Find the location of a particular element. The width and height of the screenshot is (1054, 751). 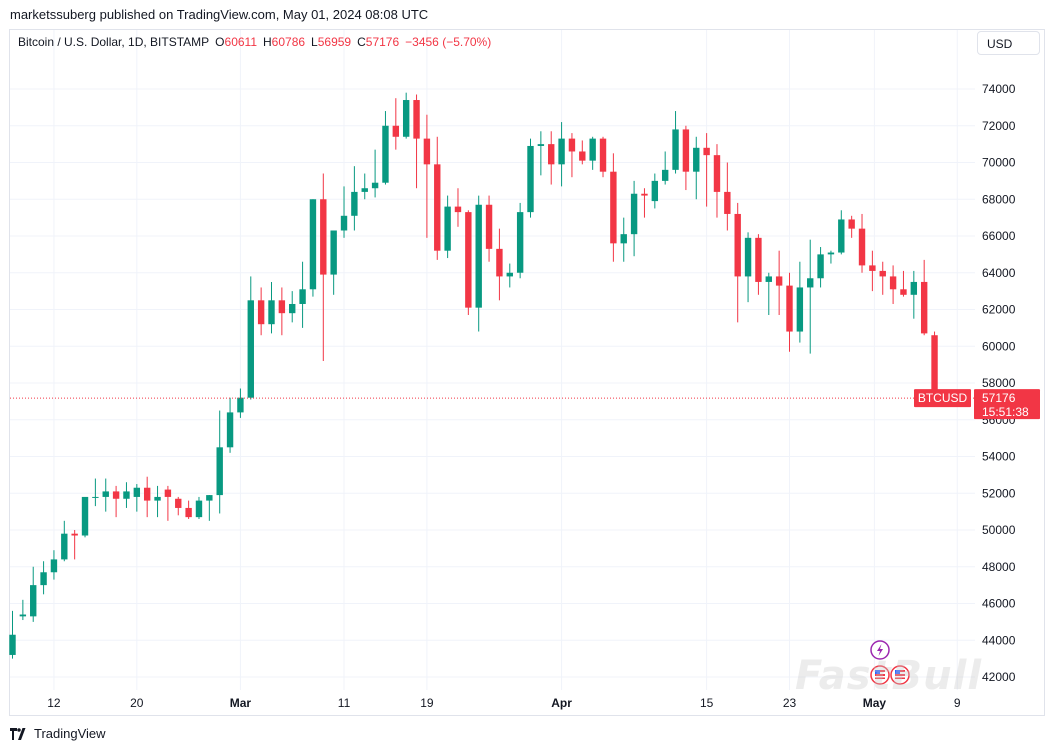

x-tick-label: 15 is located at coordinates (707, 703).